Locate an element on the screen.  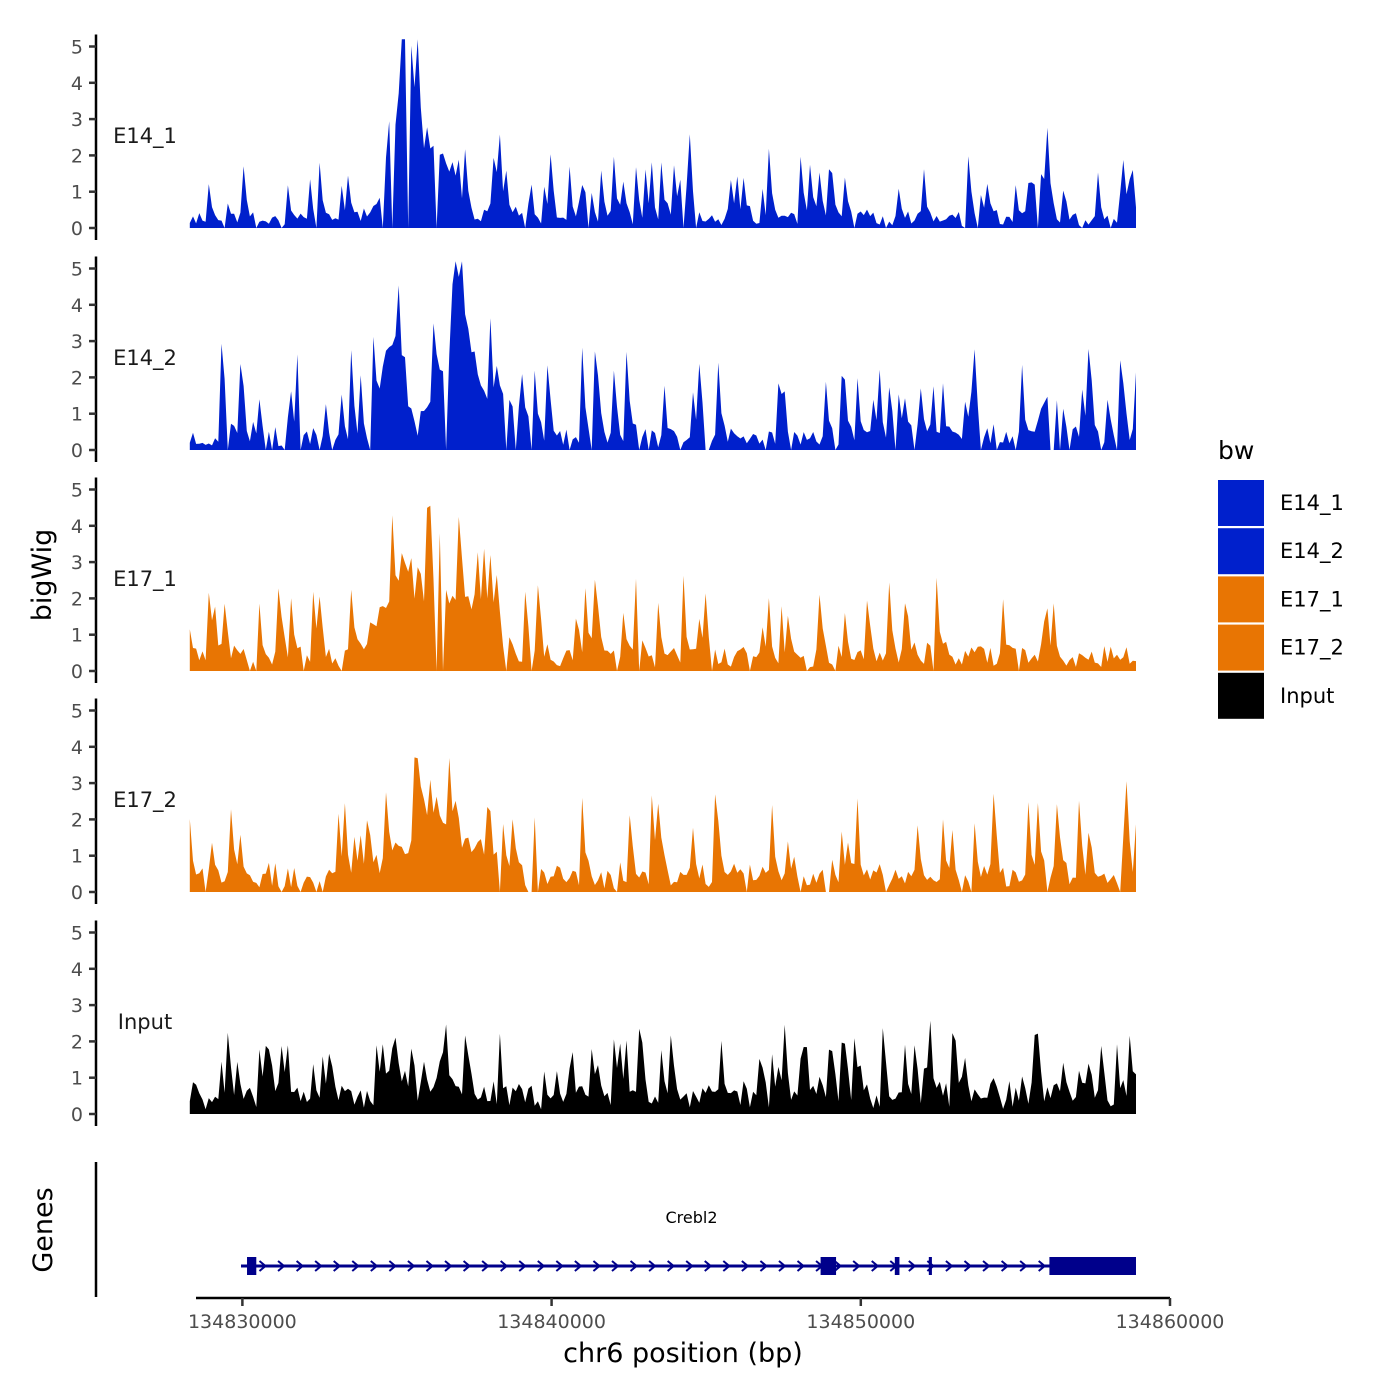
legend-items: E14_1 E14_2 E17_1 E17_2 Input is located at coordinates (1281, 599).